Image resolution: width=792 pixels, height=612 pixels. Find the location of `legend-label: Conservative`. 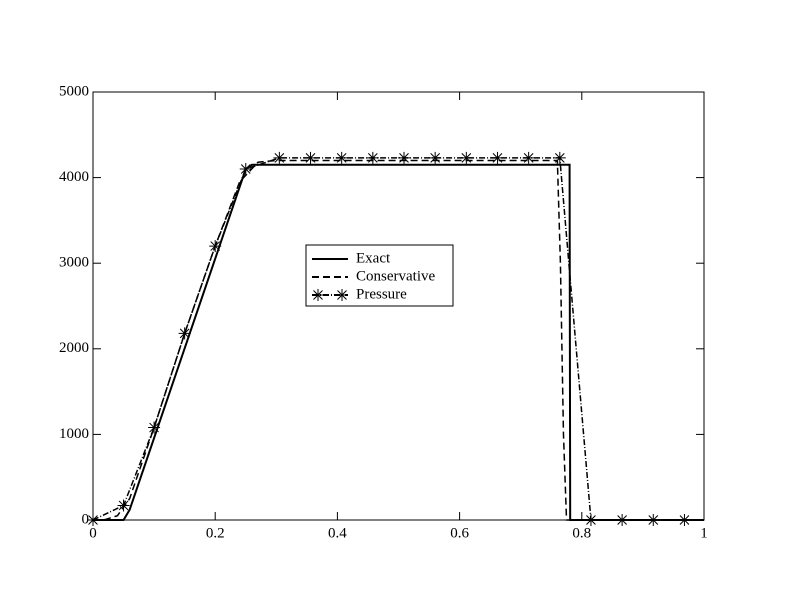

legend-label: Conservative is located at coordinates (395, 276).